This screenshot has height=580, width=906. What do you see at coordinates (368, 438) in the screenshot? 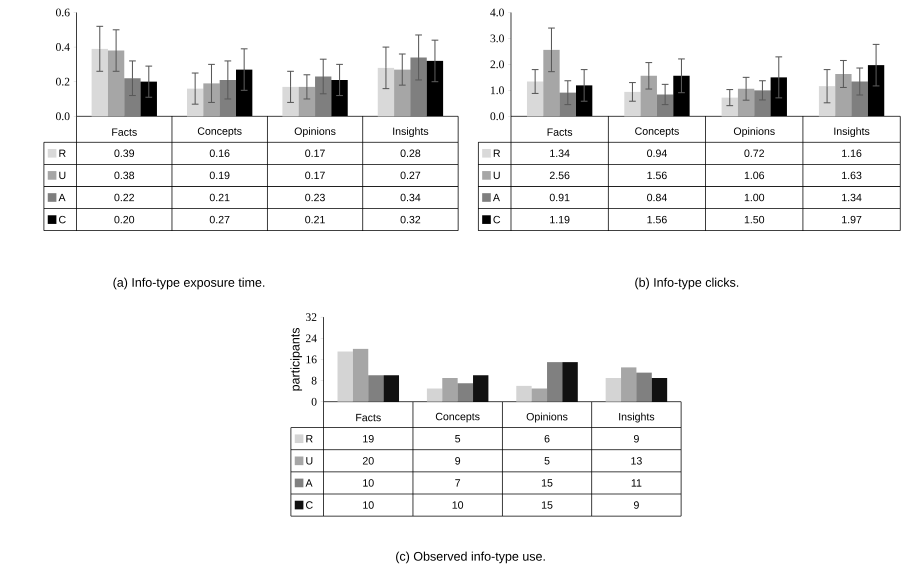
I see `data-label: 19` at bounding box center [368, 438].